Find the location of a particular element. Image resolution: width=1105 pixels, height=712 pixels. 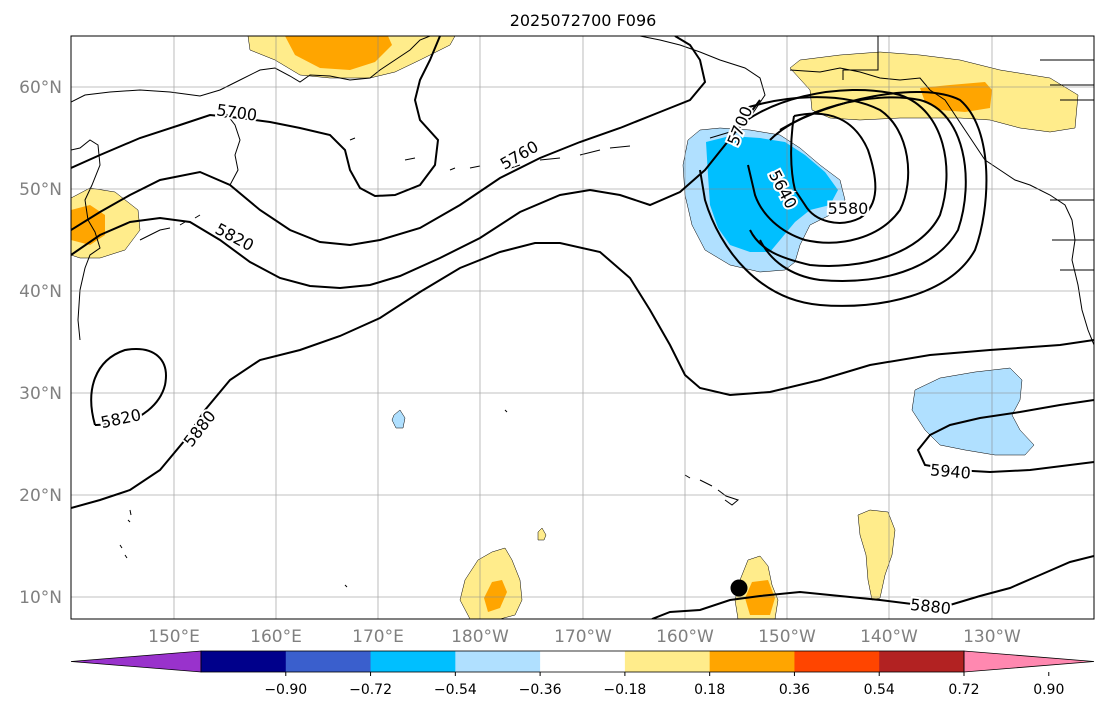

lon-label: 160°W is located at coordinates (685, 637).